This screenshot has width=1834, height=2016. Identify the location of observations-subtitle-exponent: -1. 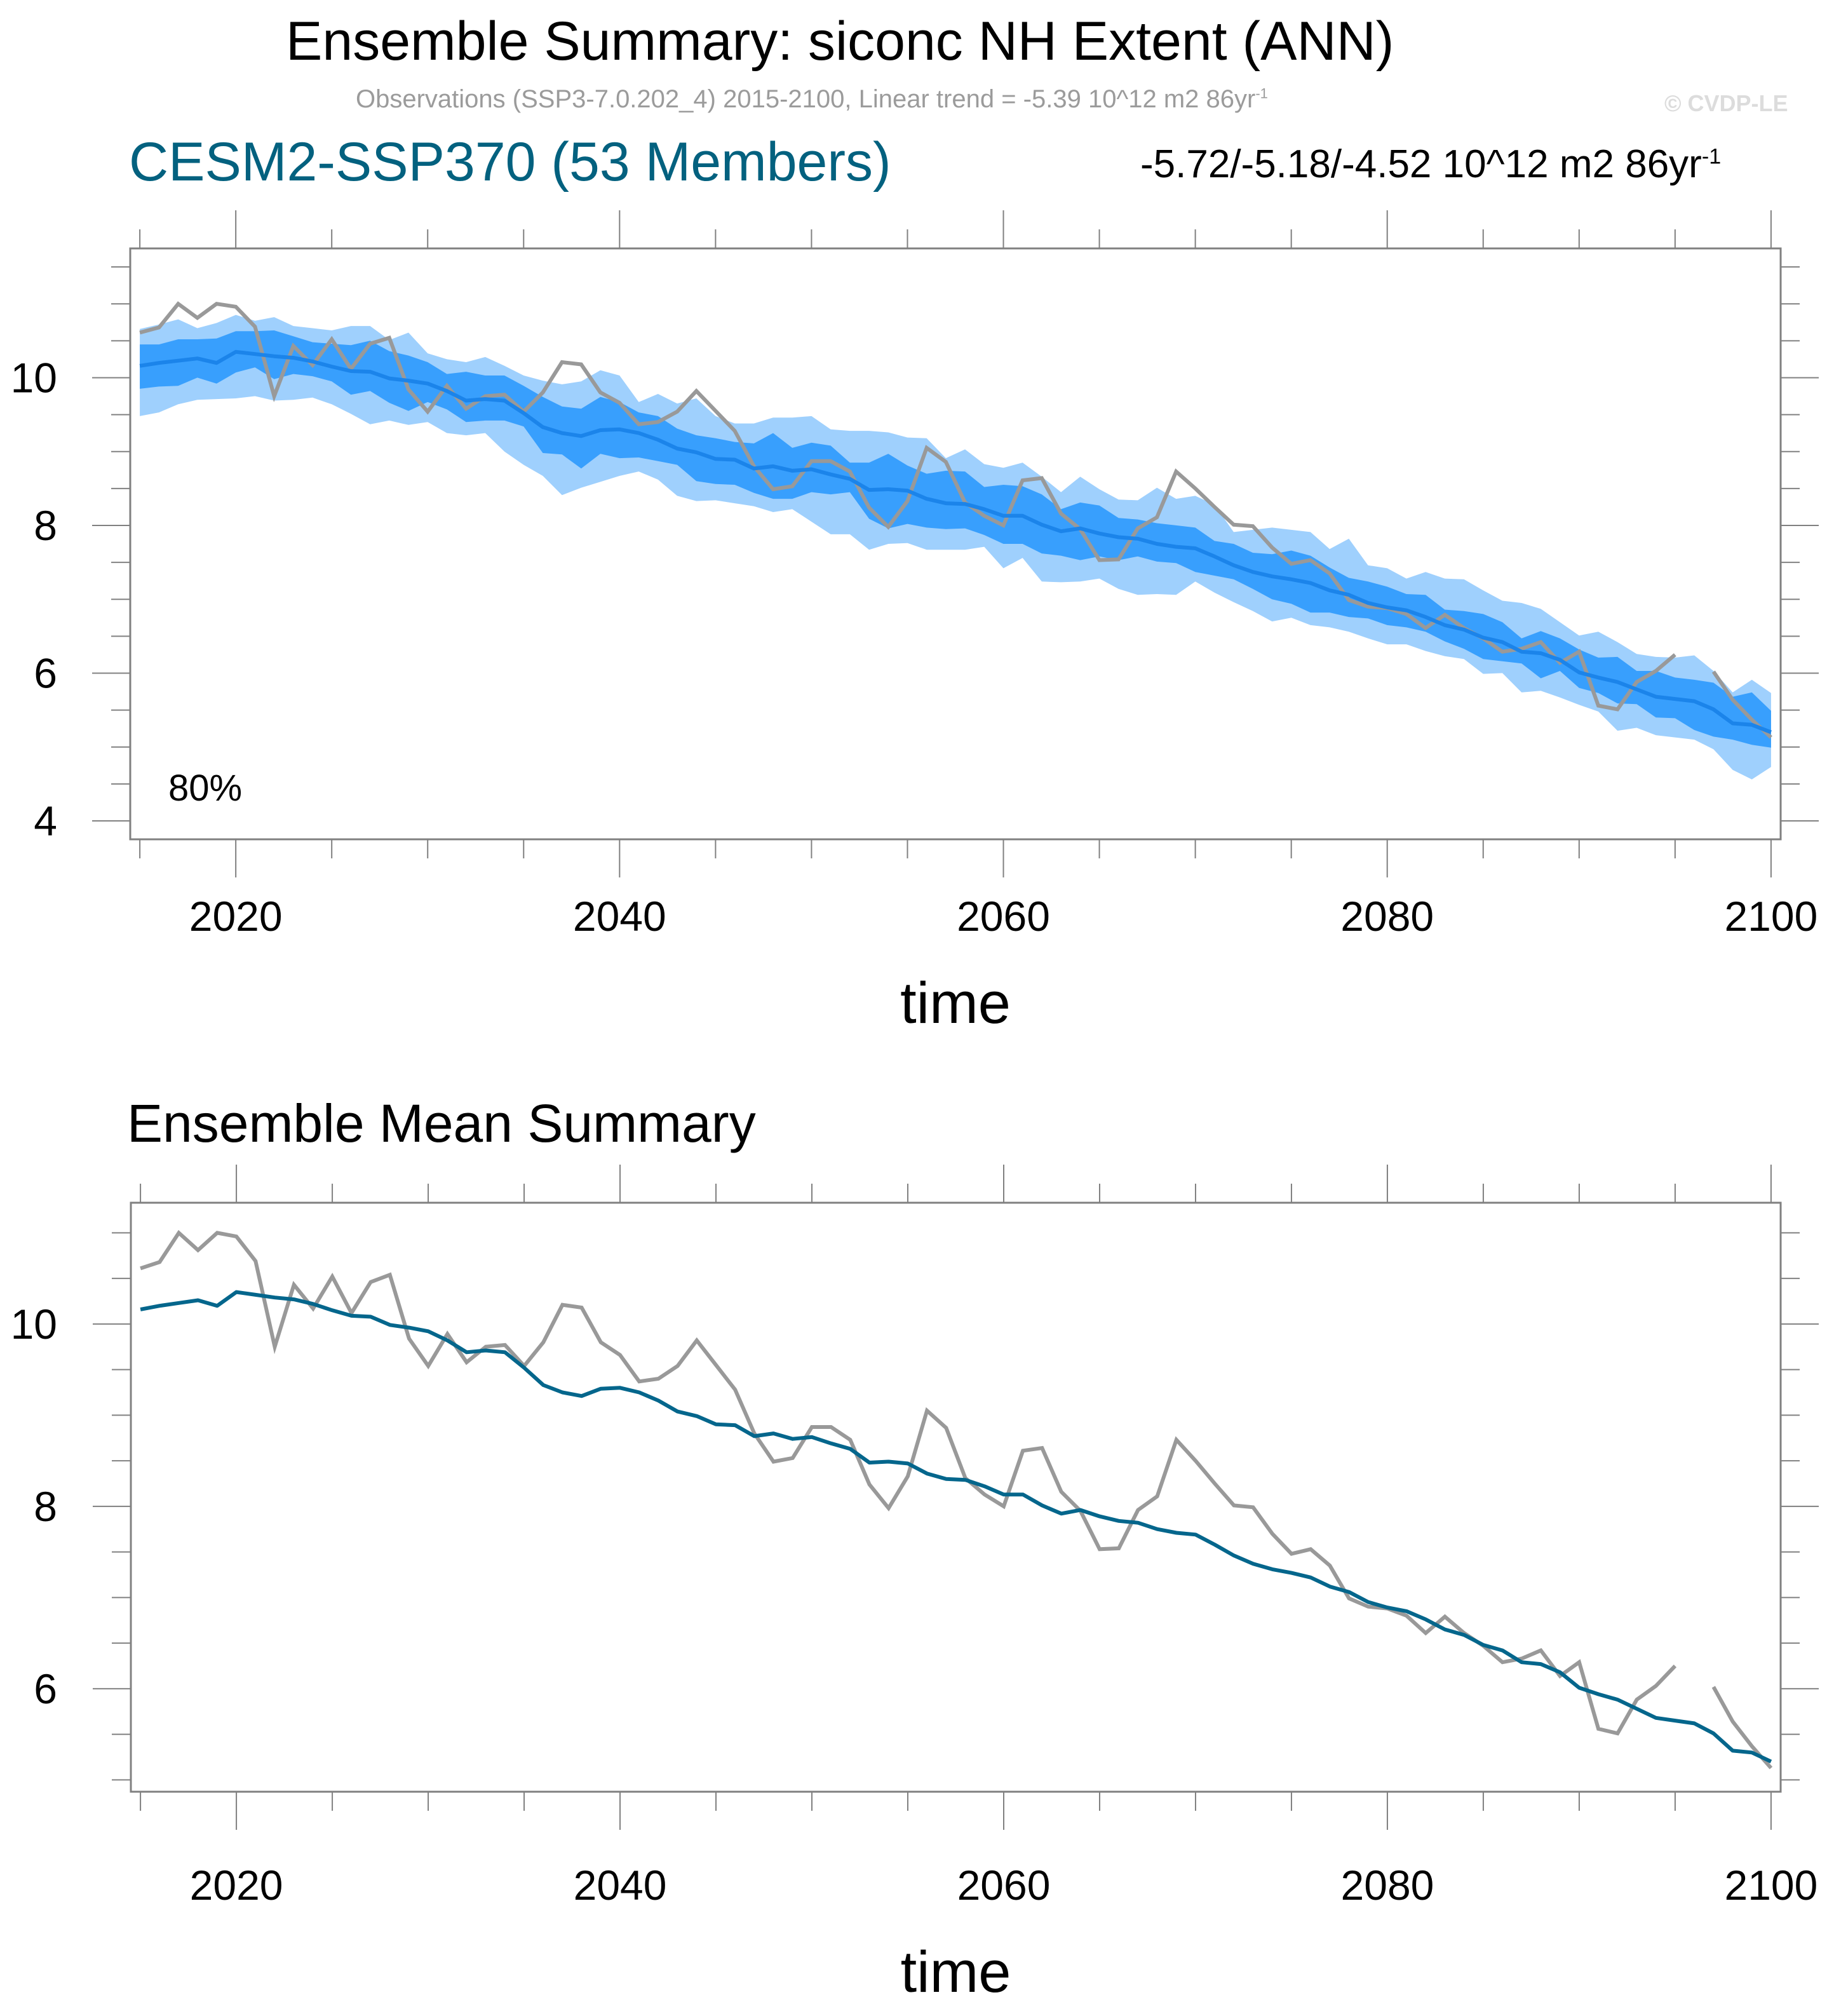
(1261, 93).